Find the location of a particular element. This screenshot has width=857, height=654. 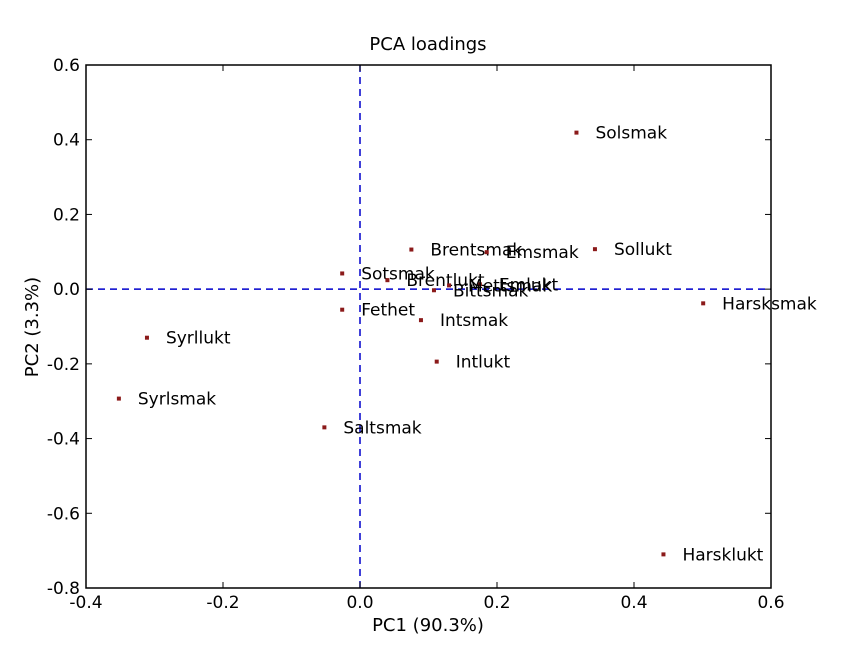

point-label: Solsmak is located at coordinates (631, 134).